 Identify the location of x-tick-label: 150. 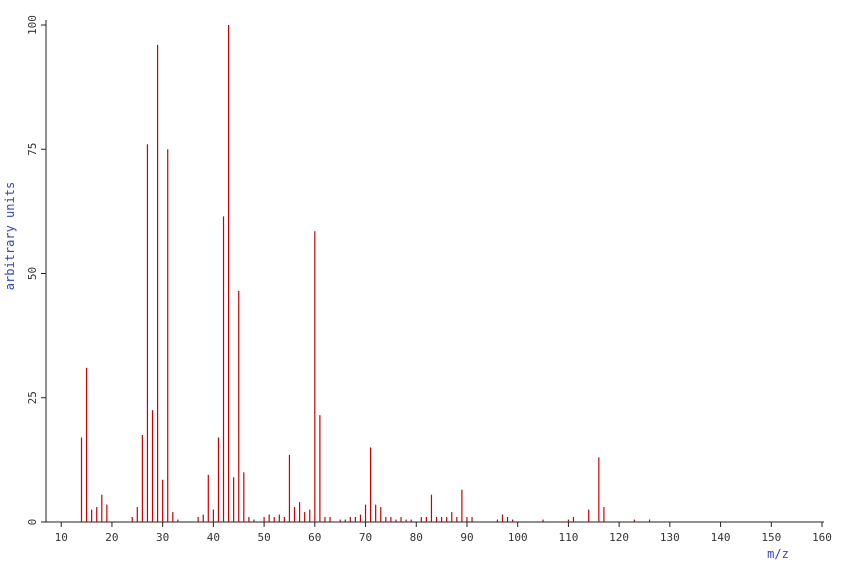
(771, 537).